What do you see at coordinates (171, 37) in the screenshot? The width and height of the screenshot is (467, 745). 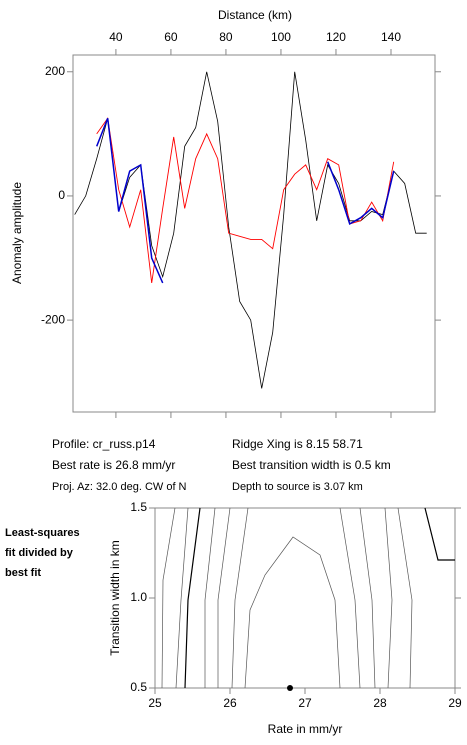 I see `x-tick-label: 60` at bounding box center [171, 37].